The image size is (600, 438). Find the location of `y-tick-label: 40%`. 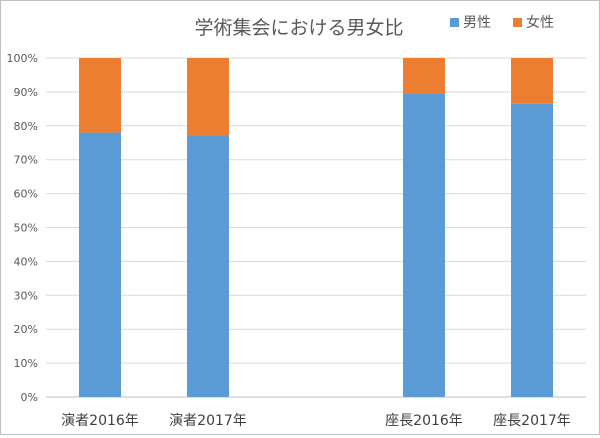

y-tick-label: 40% is located at coordinates (26, 261).